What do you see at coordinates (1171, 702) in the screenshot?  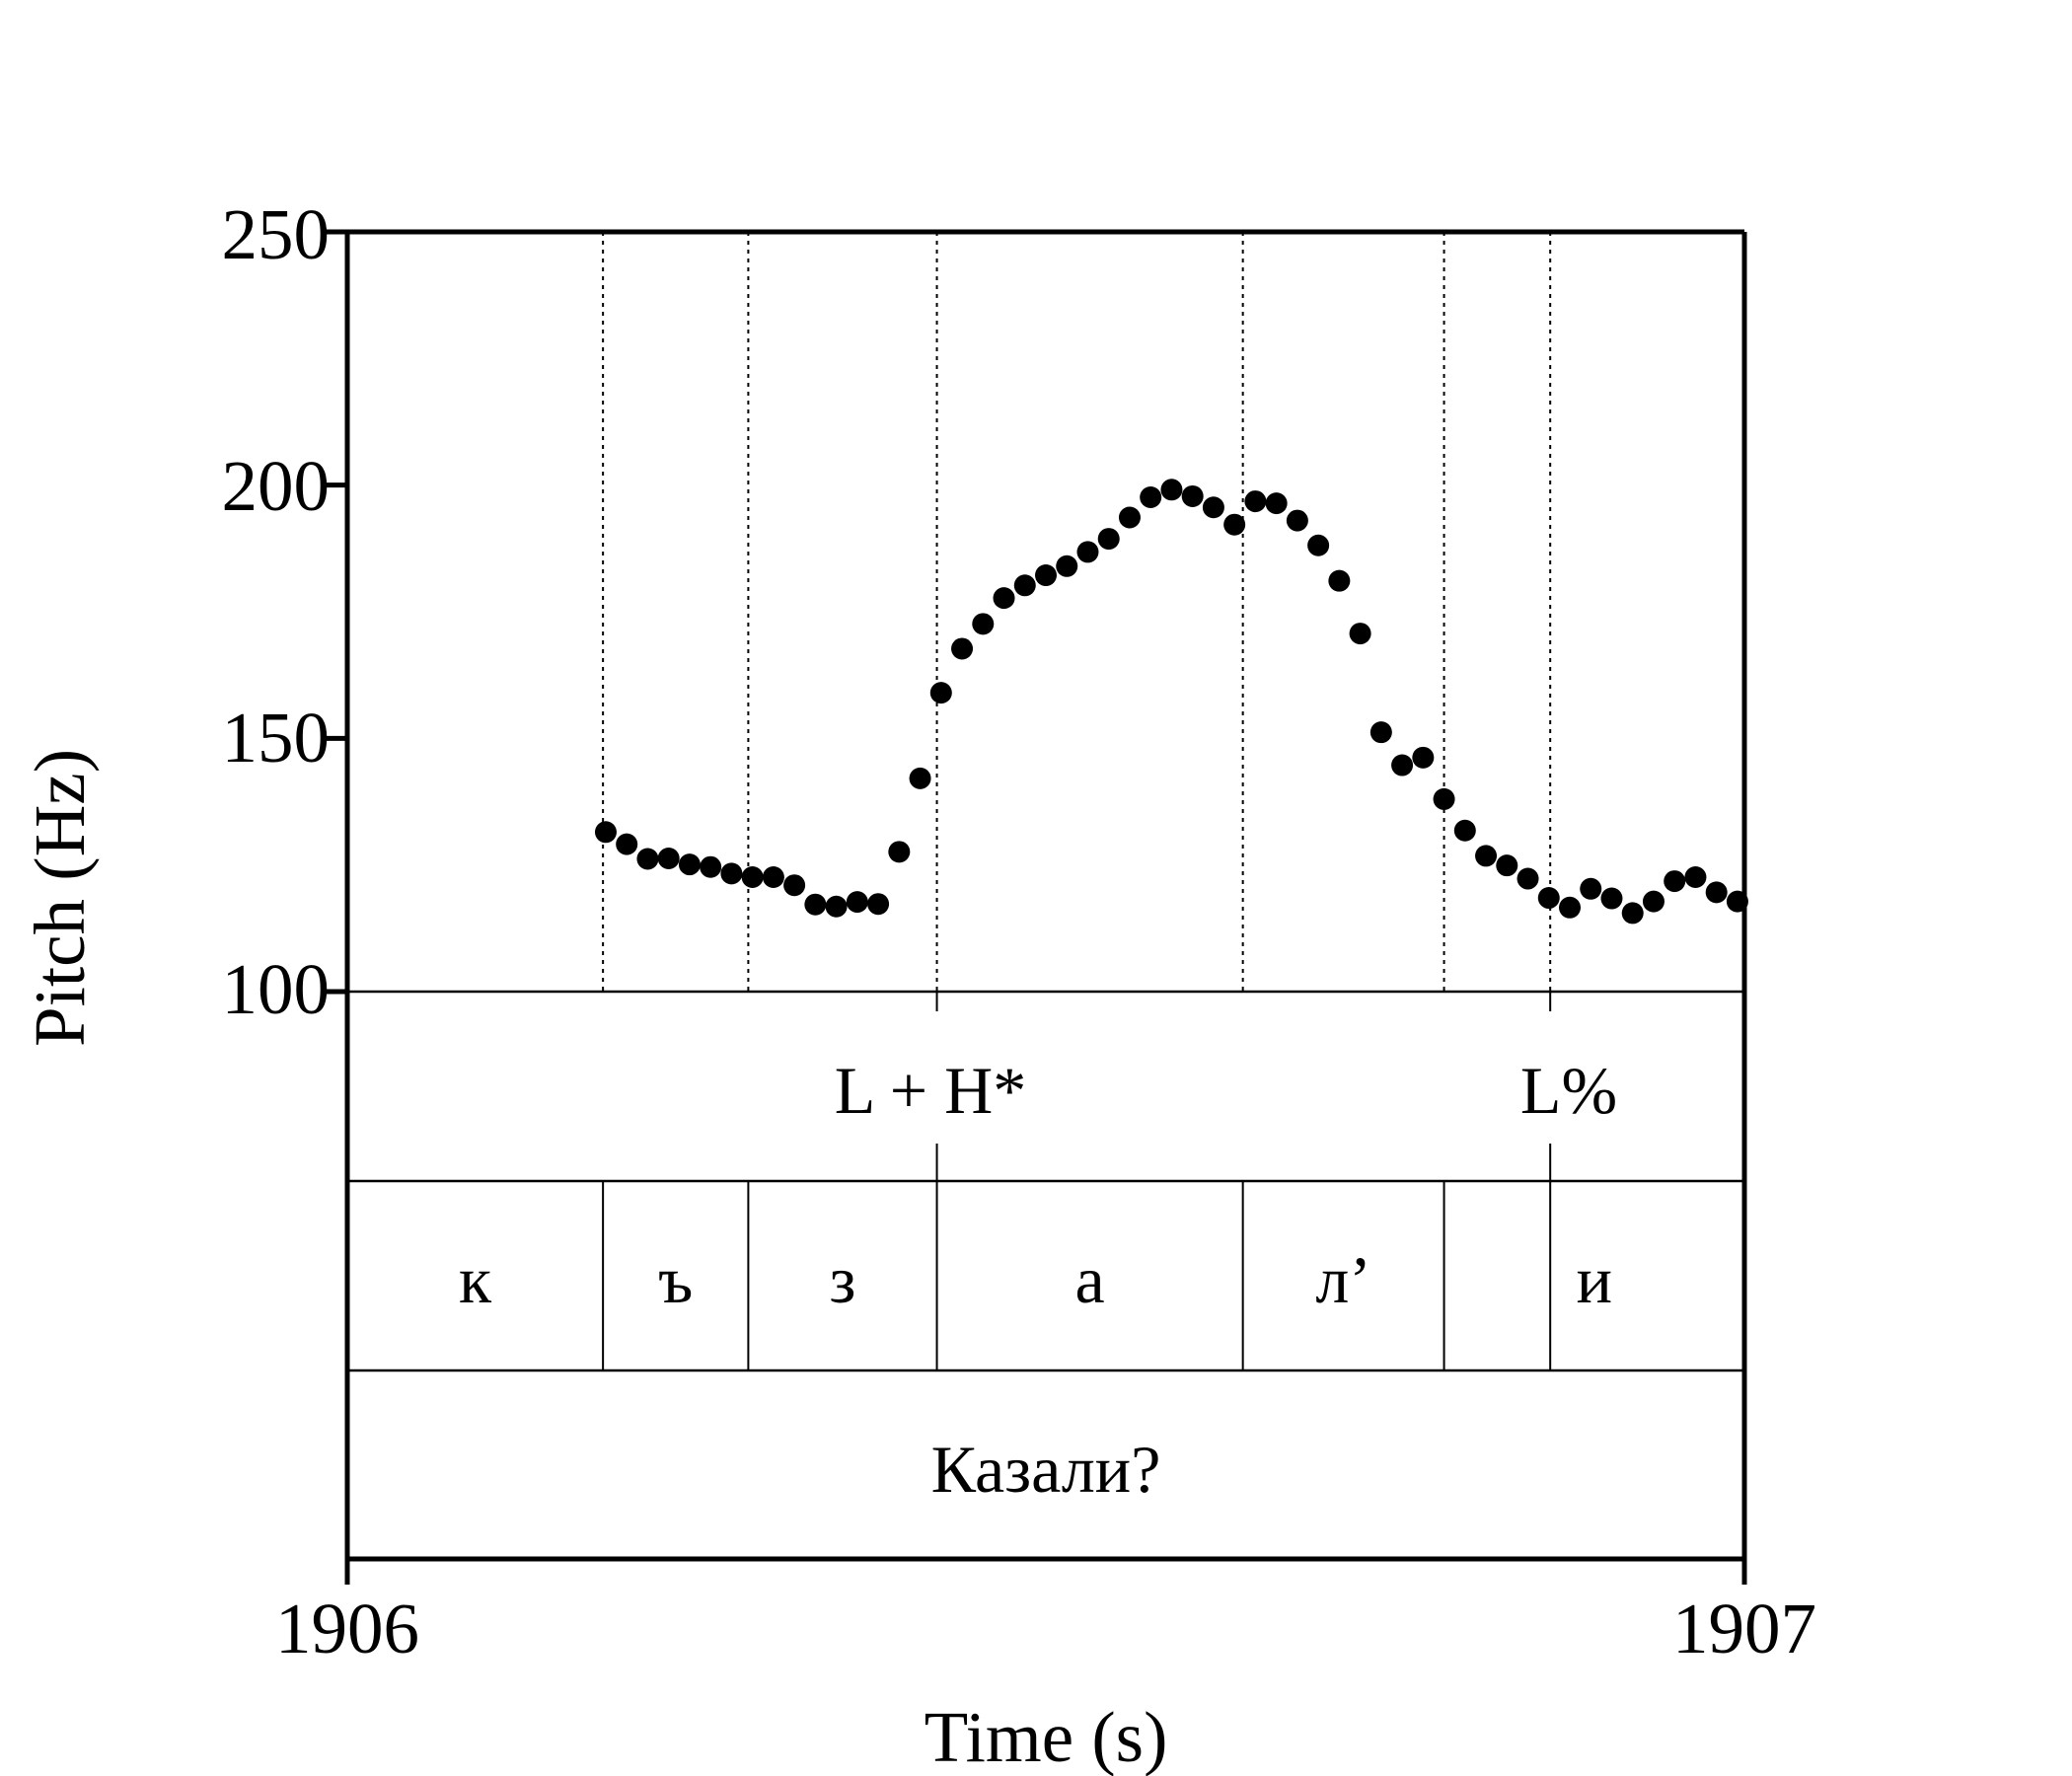 I see `pitch-points` at bounding box center [1171, 702].